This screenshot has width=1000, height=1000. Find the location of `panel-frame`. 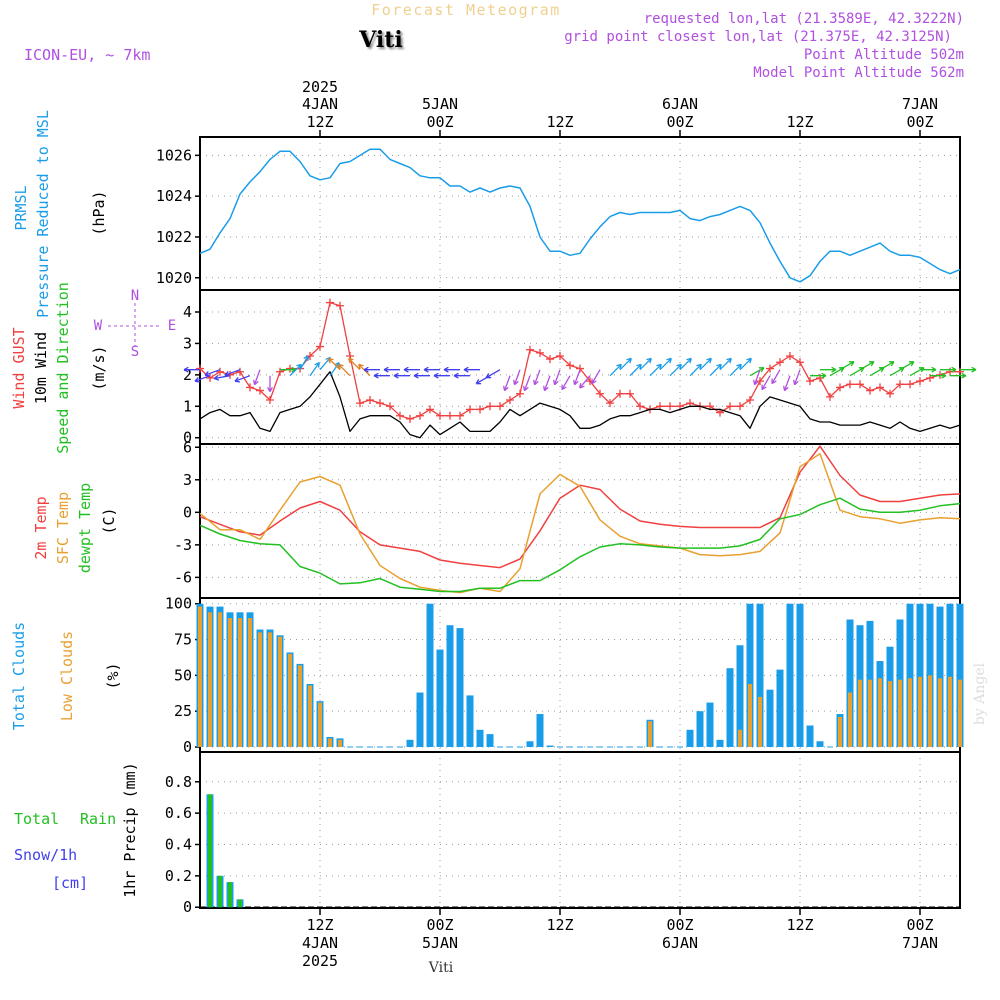

panel-frame is located at coordinates (580, 521).